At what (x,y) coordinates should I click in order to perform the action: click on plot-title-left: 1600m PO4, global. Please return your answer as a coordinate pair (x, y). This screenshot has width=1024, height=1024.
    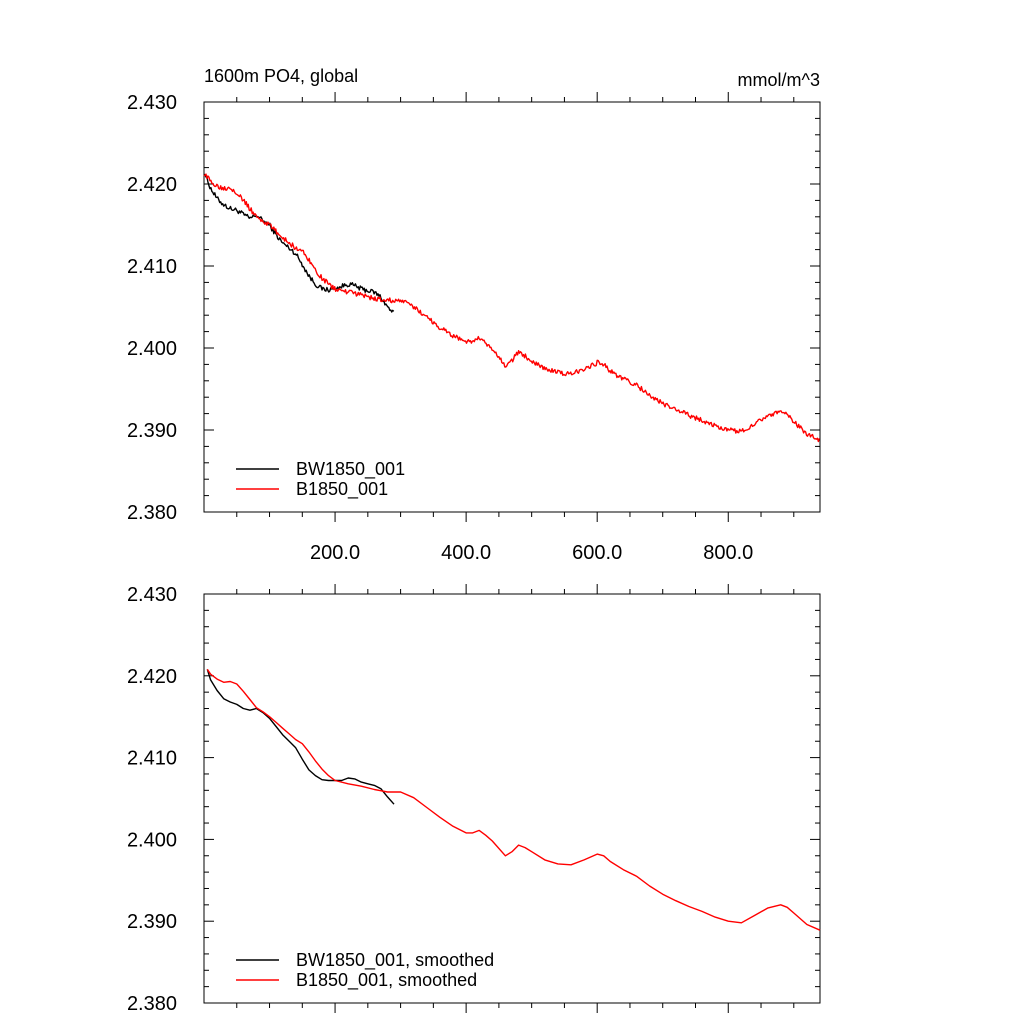
    Looking at the image, I should click on (281, 76).